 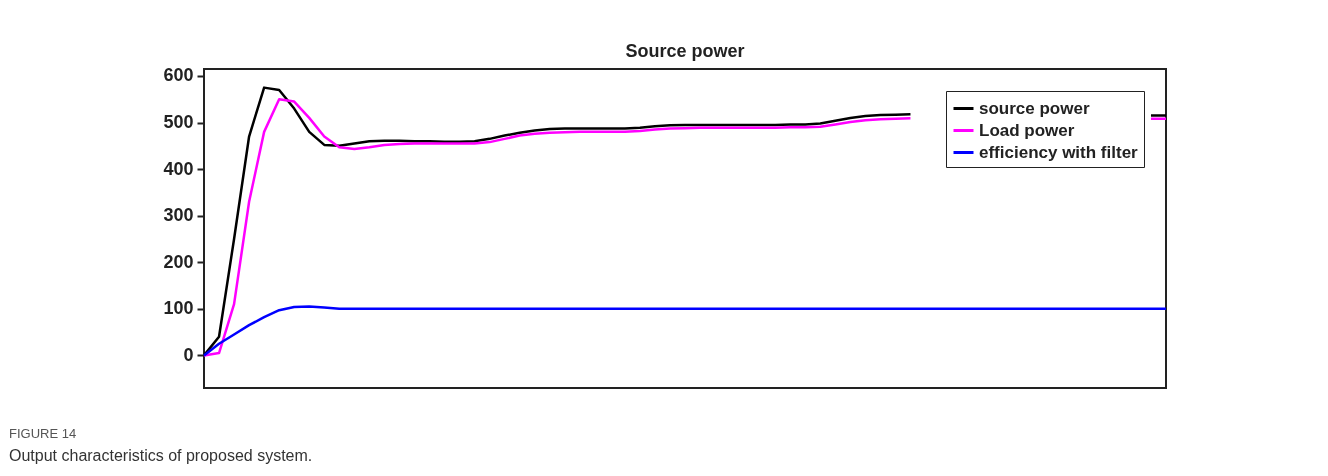 What do you see at coordinates (161, 455) in the screenshot?
I see `text: Output characteristics of proposed system.` at bounding box center [161, 455].